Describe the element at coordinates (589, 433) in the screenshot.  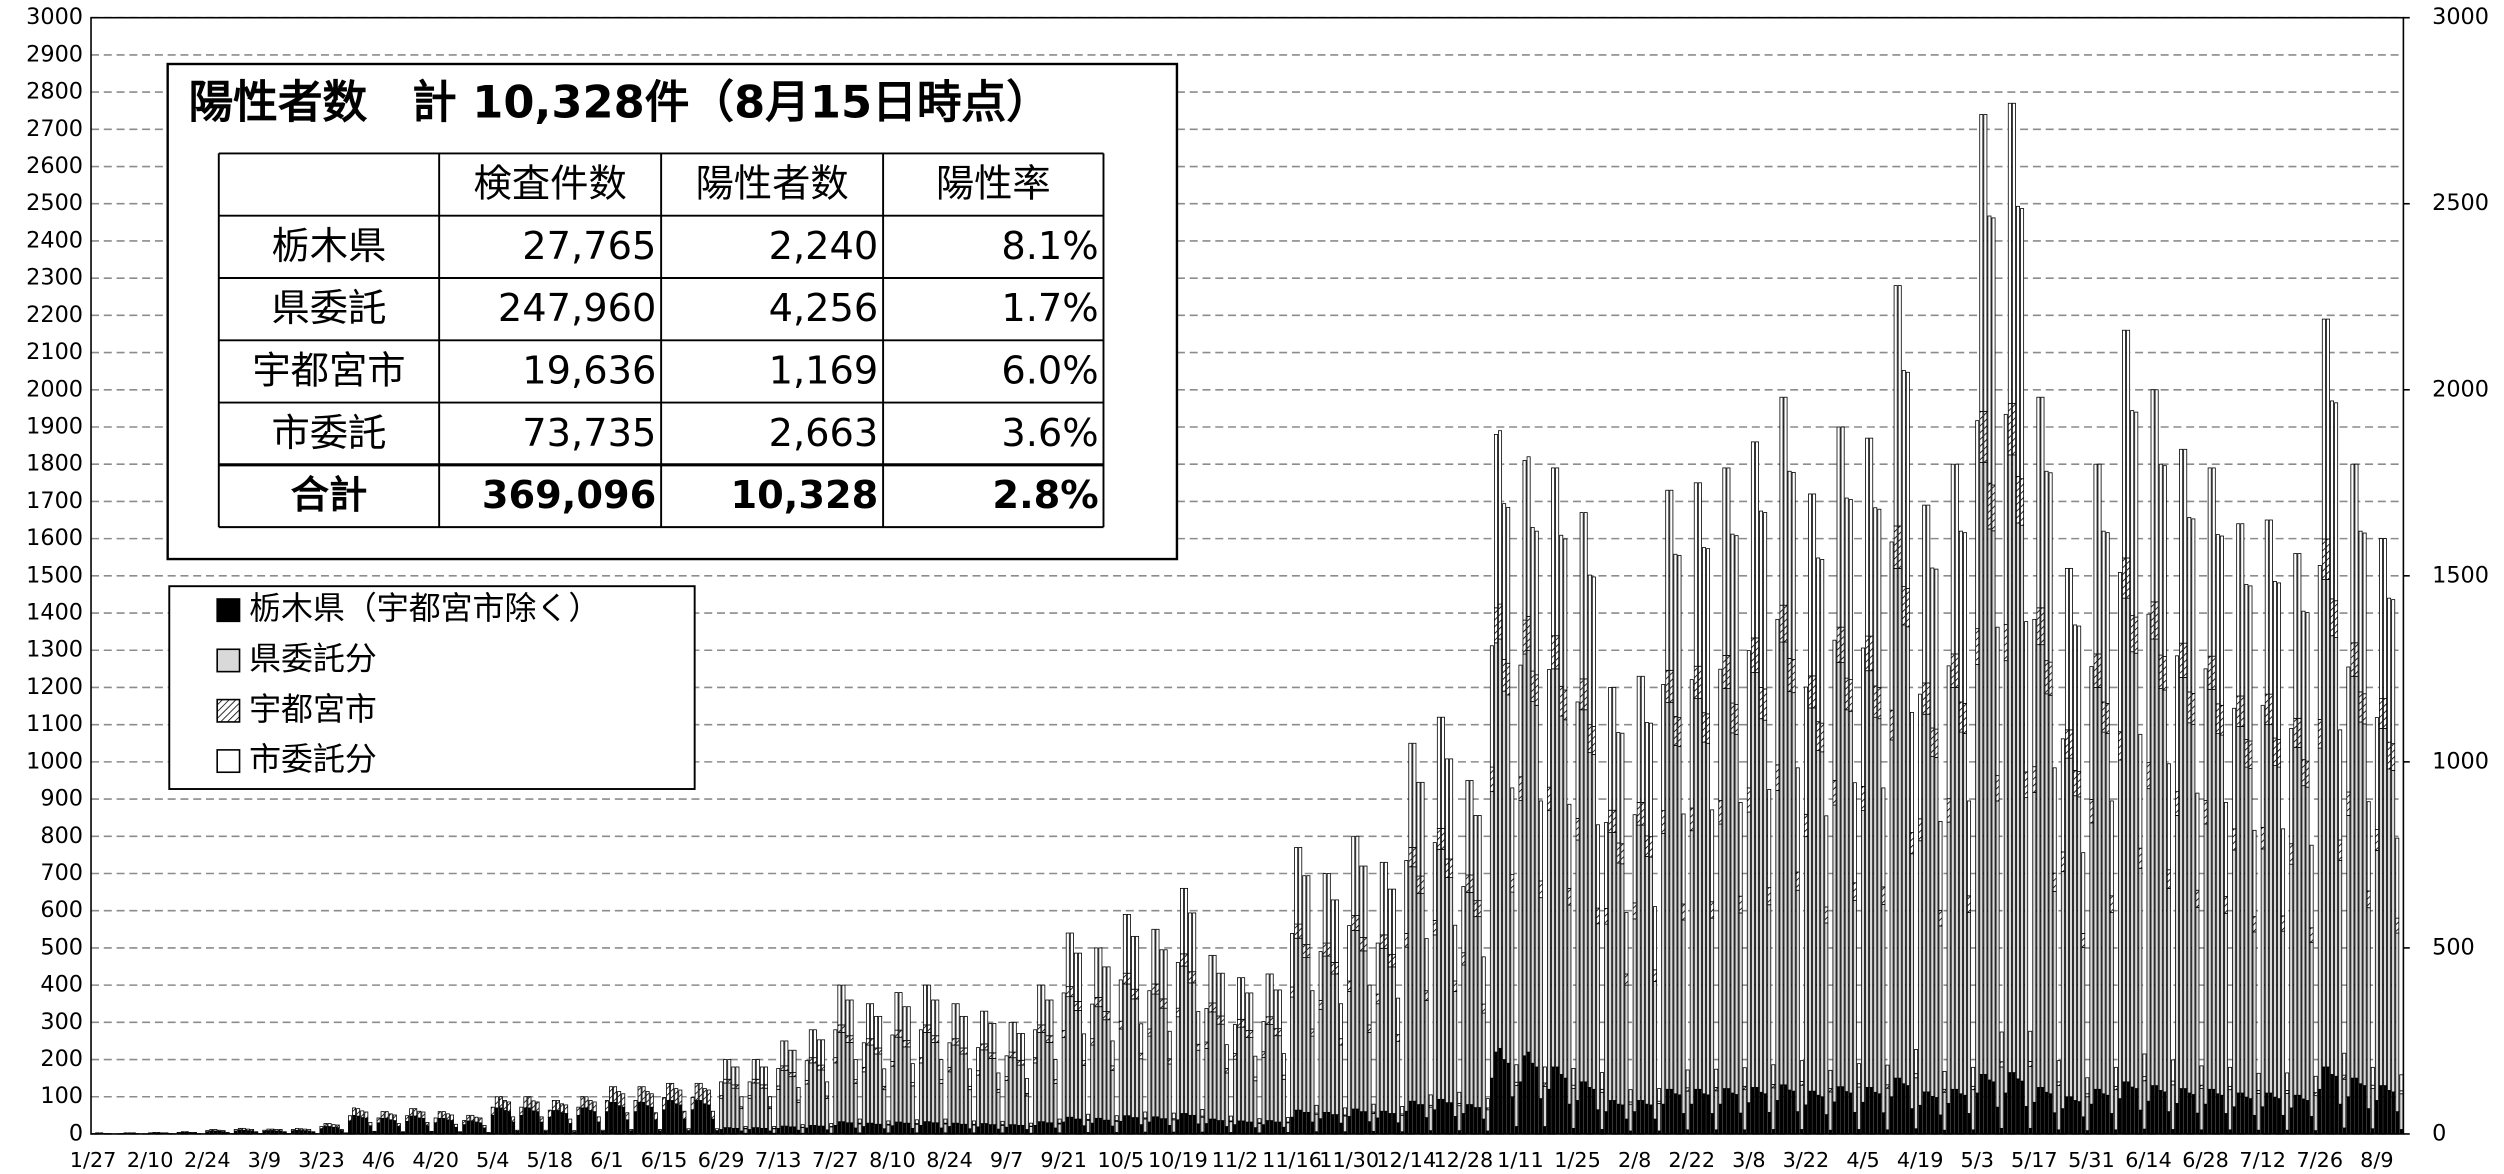
I see `table-cell: 73,735` at that location.